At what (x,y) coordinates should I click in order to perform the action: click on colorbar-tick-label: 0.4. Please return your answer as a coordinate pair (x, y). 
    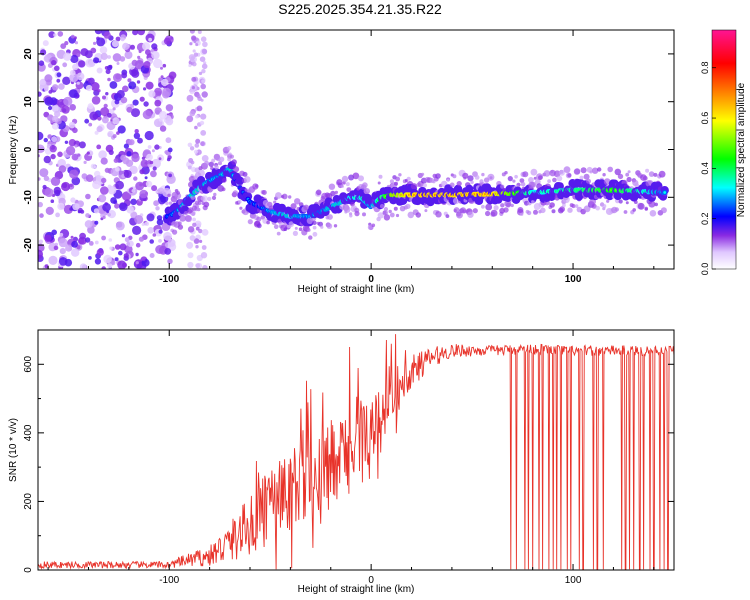
    Looking at the image, I should click on (705, 168).